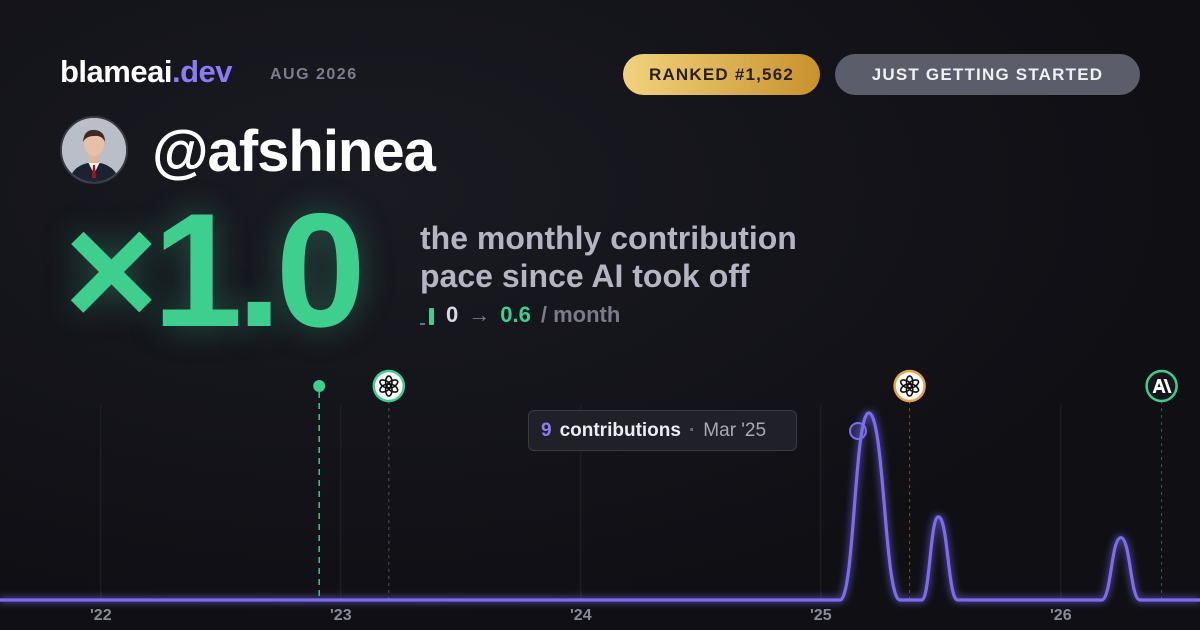 The width and height of the screenshot is (1200, 630). What do you see at coordinates (858, 431) in the screenshot?
I see `hover-ring` at bounding box center [858, 431].